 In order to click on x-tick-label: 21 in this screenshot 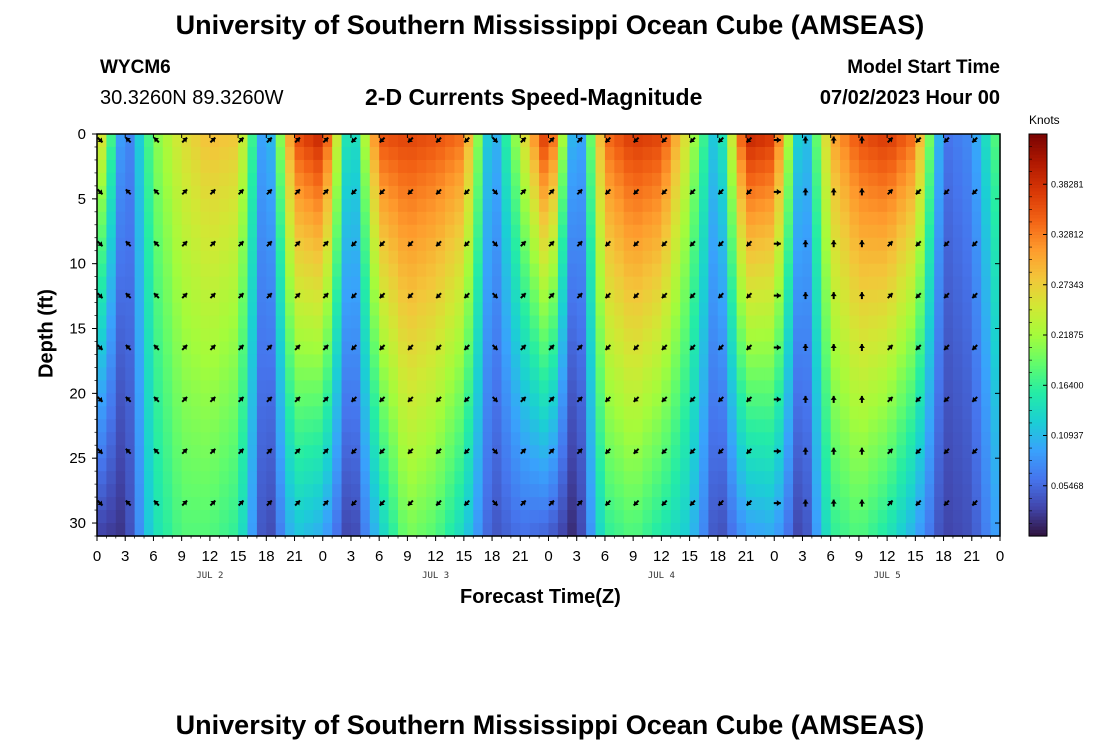, I will do `click(746, 556)`.